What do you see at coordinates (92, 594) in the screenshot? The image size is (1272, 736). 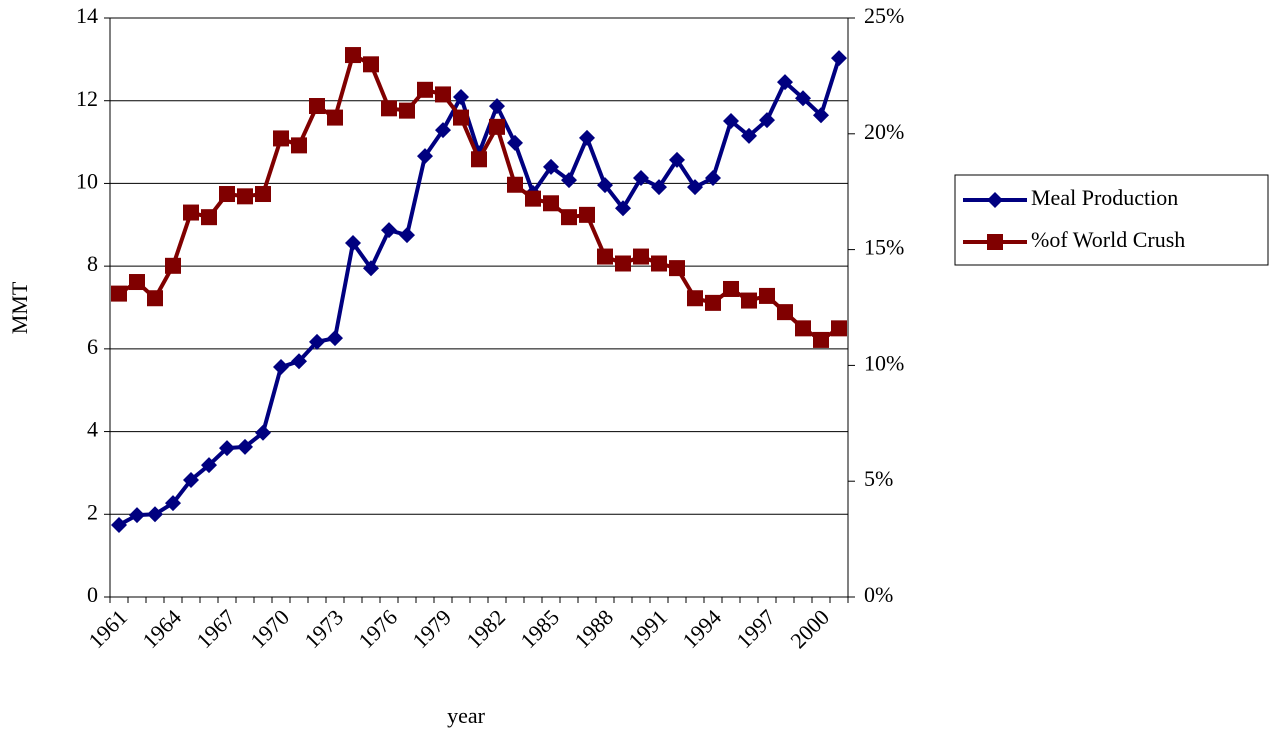 I see `y-tick-label: 0` at bounding box center [92, 594].